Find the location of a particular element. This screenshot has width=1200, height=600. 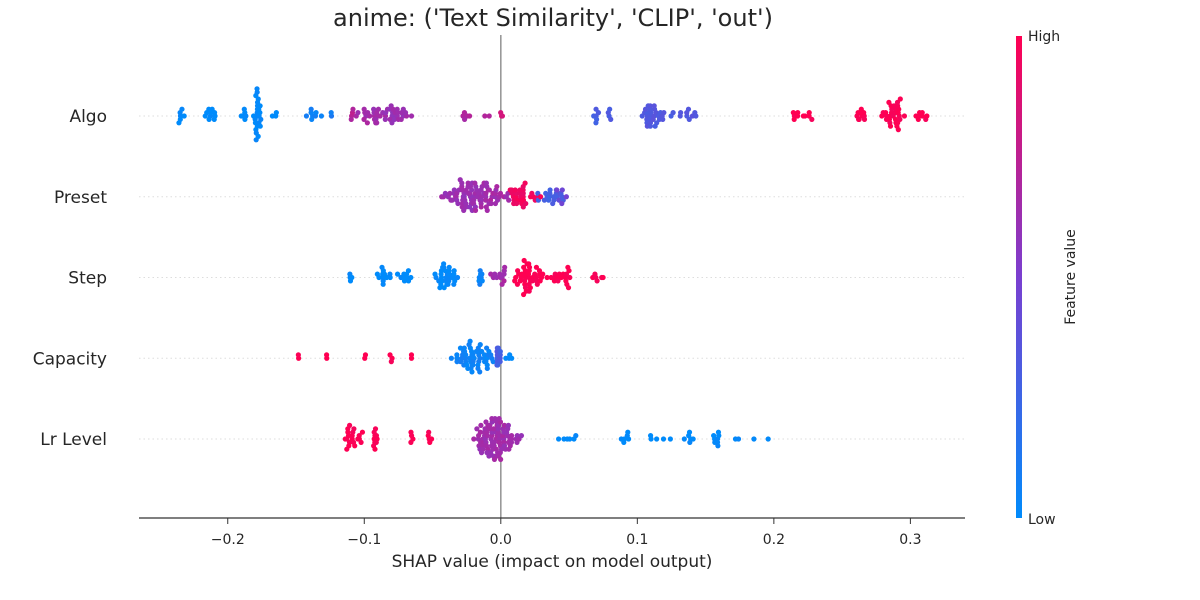

x-tick-label: 0.1 is located at coordinates (637, 540).